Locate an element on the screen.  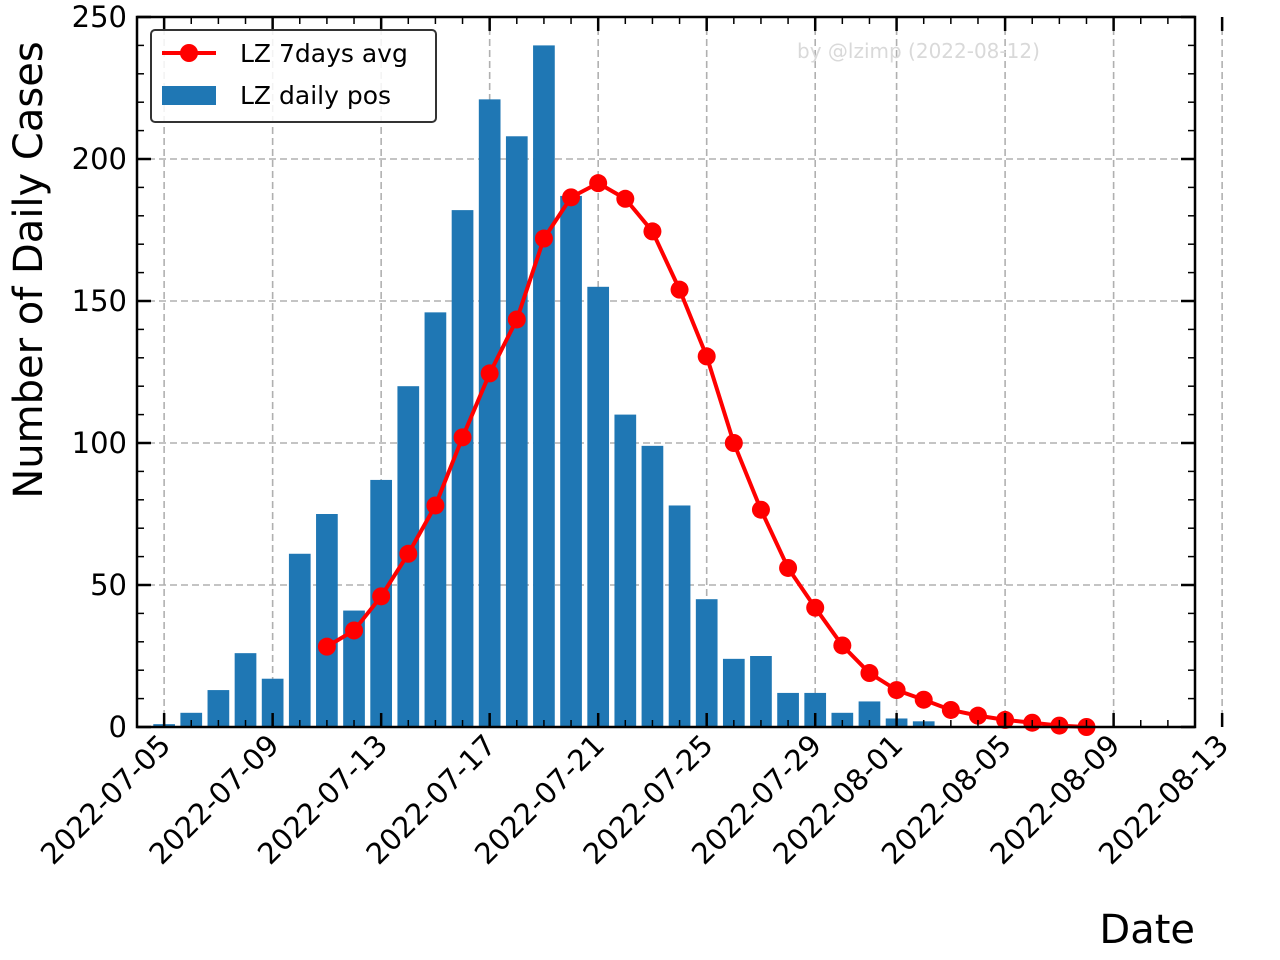
legend-label-bar: LZ daily pos is located at coordinates (315, 95).